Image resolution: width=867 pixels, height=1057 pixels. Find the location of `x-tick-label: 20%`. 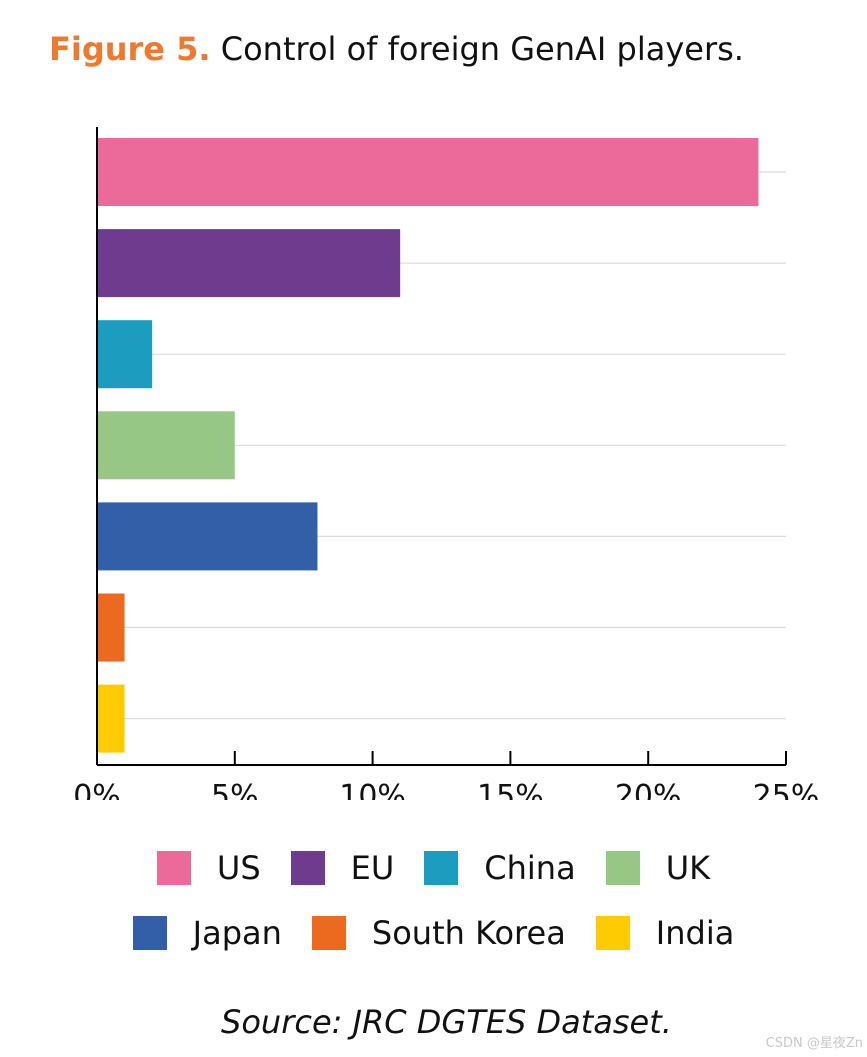

x-tick-label: 20% is located at coordinates (648, 789).